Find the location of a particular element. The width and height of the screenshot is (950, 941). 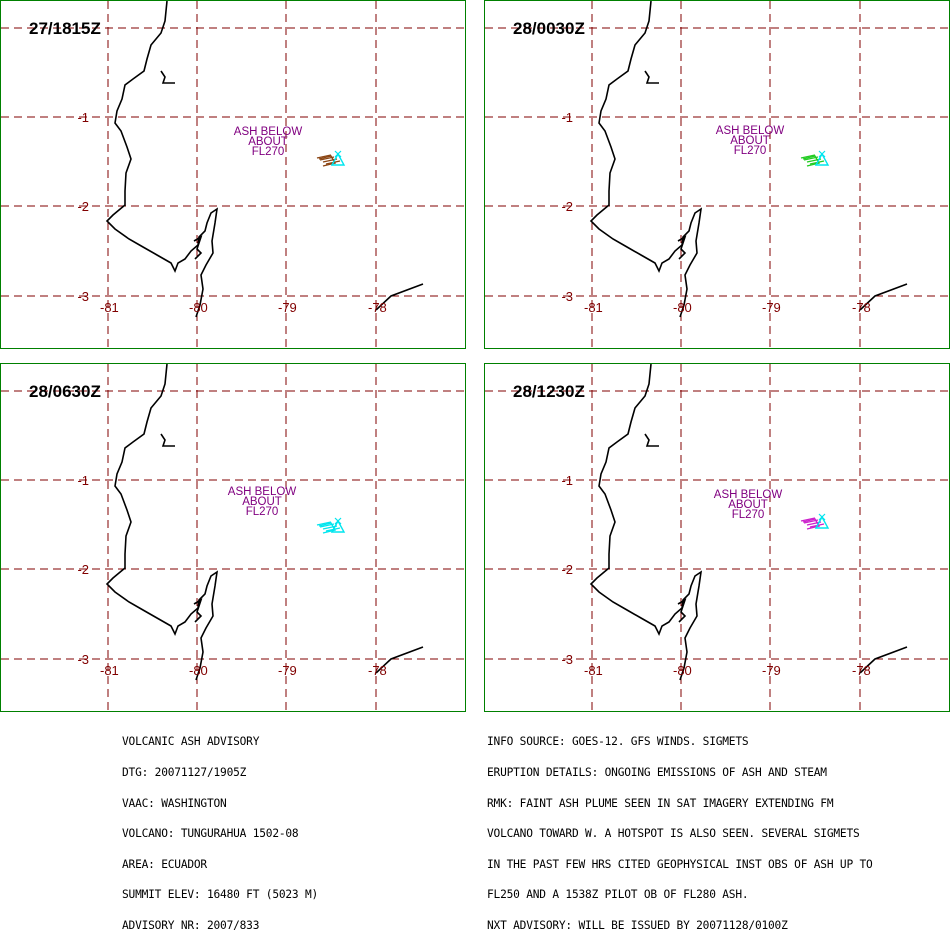

panel-time-2: 28/0030Z is located at coordinates (549, 28).